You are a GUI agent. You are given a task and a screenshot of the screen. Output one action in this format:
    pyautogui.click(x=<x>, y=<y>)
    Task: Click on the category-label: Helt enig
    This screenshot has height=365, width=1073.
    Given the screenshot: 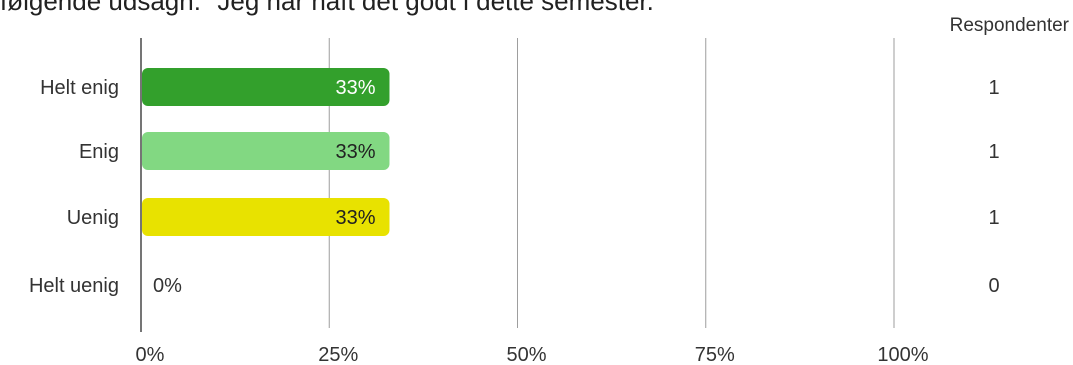 What is the action you would take?
    pyautogui.click(x=79, y=88)
    